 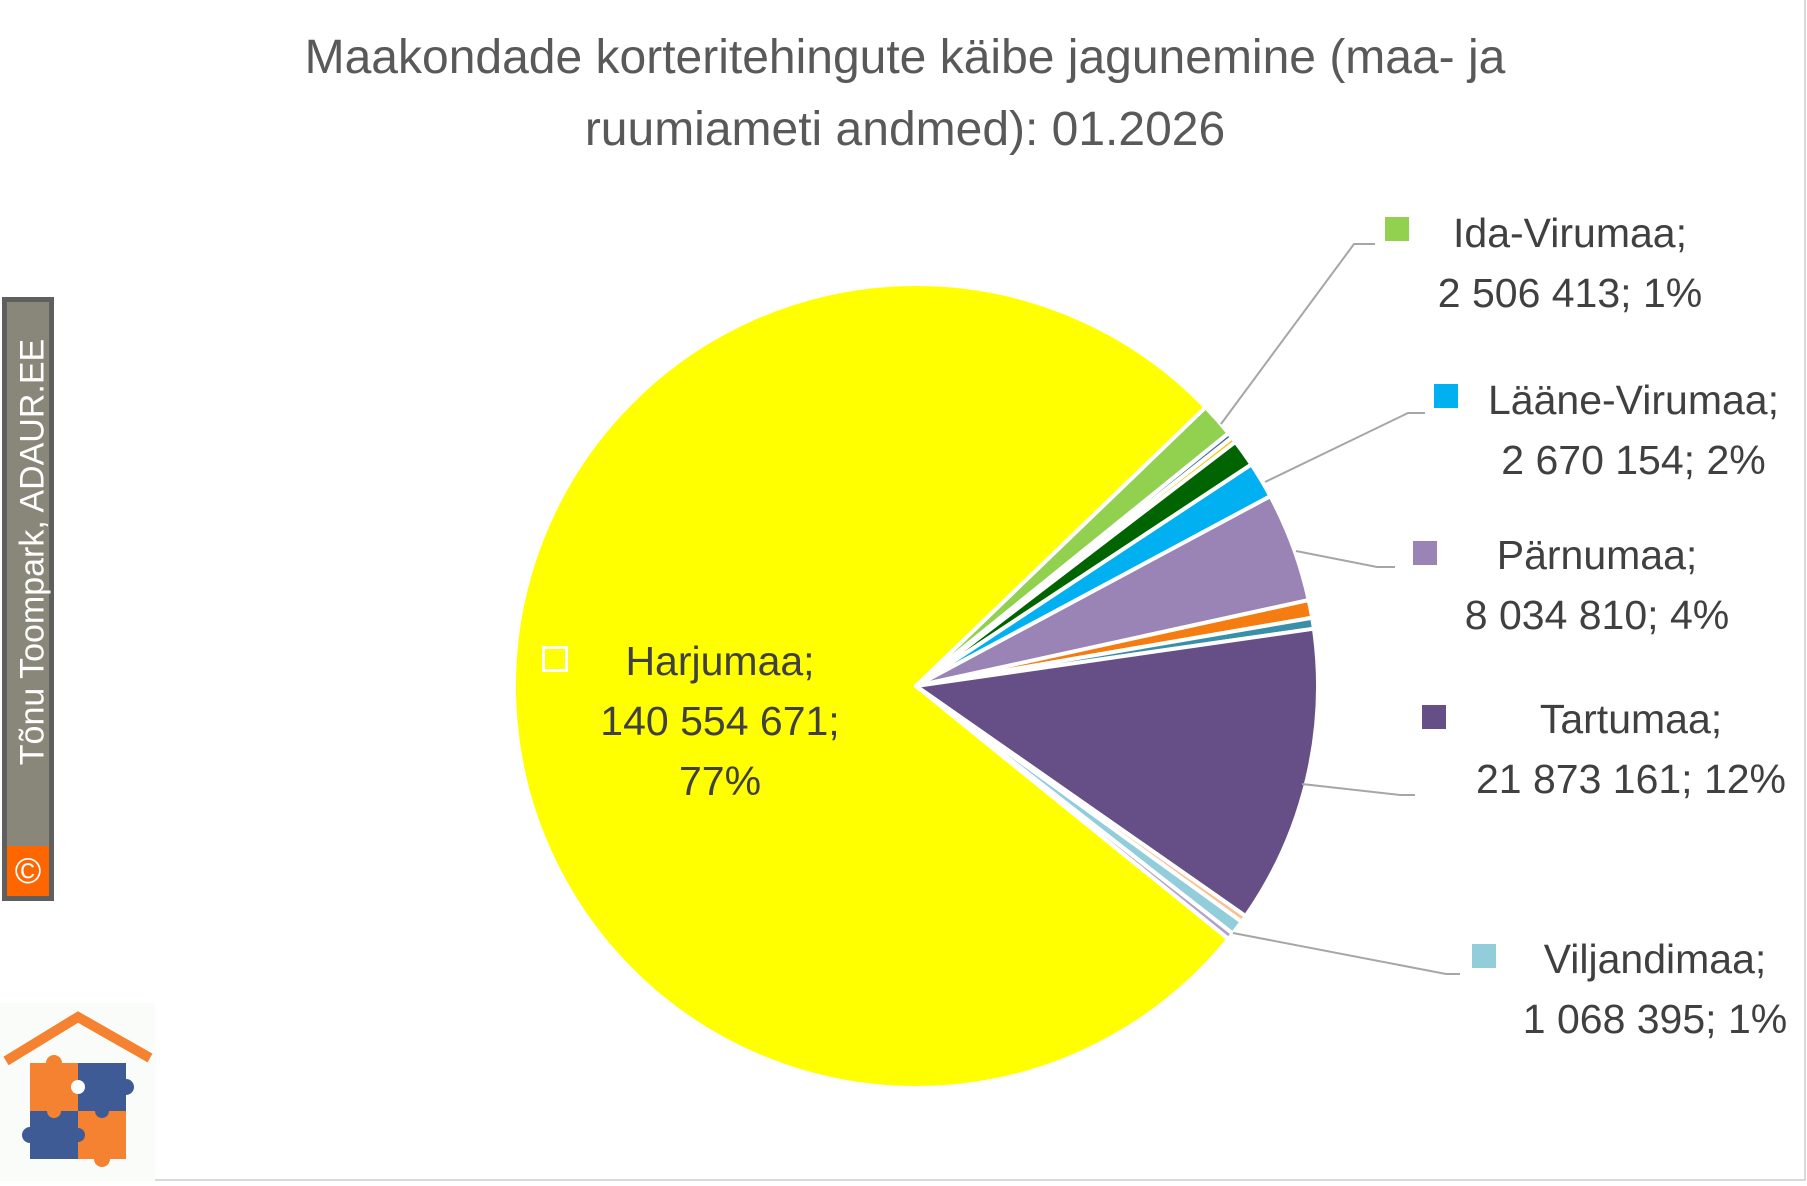 What do you see at coordinates (1631, 779) in the screenshot?
I see `label-line: 21 873 161; 12%` at bounding box center [1631, 779].